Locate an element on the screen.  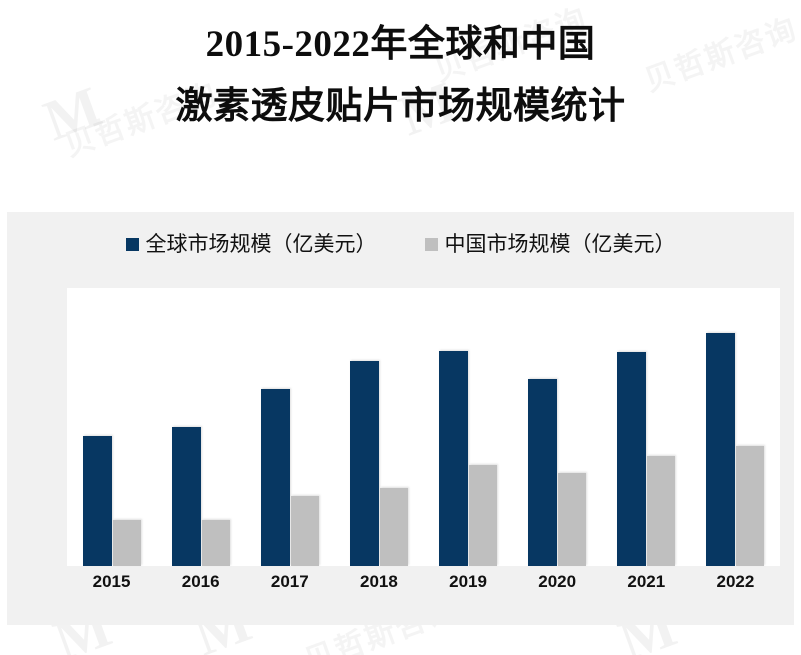
legend-label-global: 全球市场规模（亿美元） is located at coordinates (261, 244).